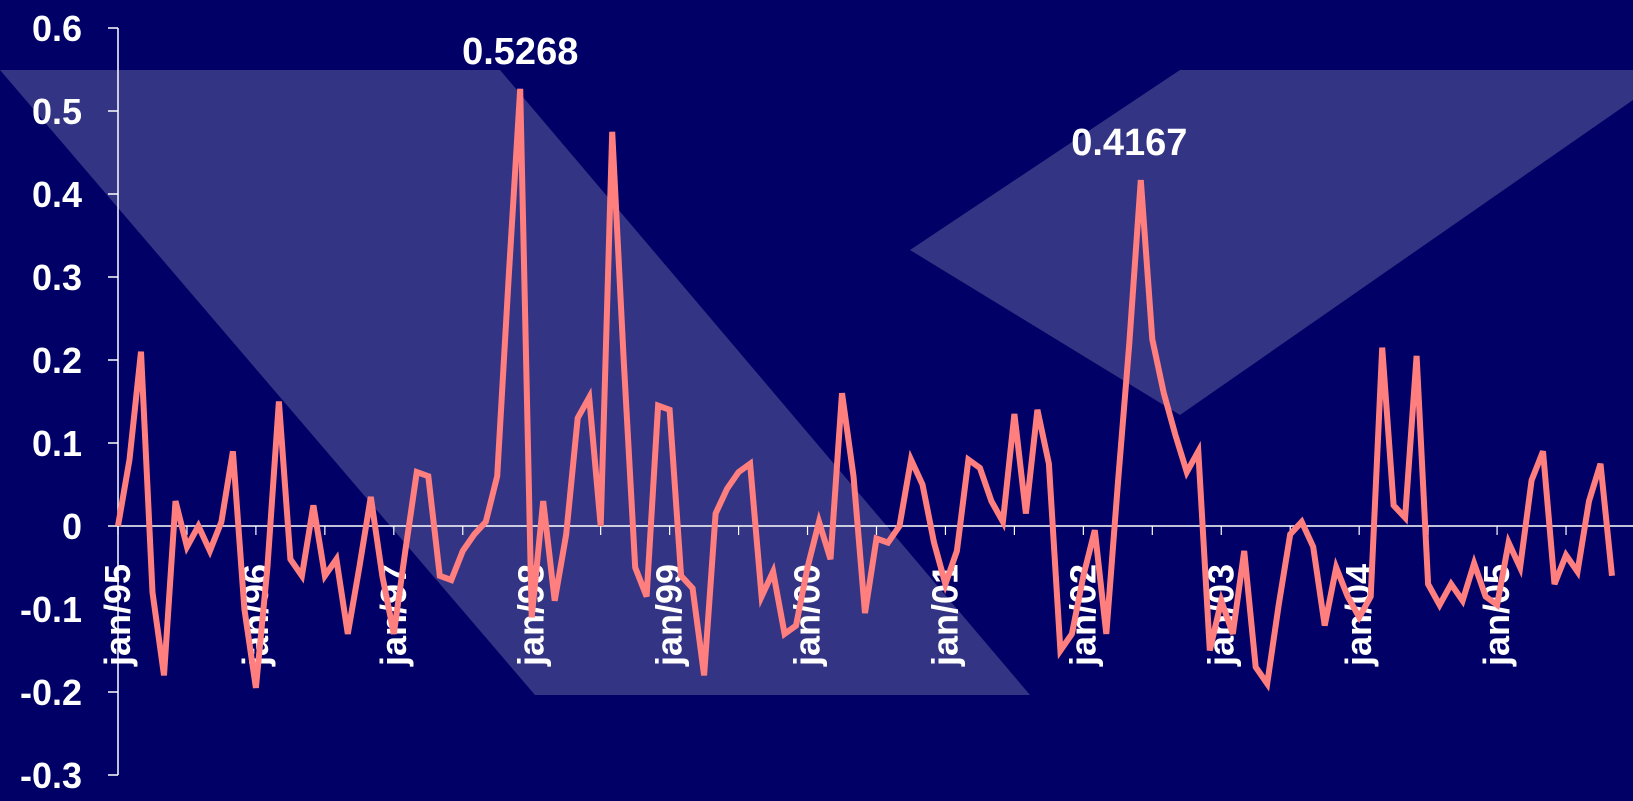 The height and width of the screenshot is (801, 1633). I want to click on peak-annotation: 0.4167, so click(1129, 143).